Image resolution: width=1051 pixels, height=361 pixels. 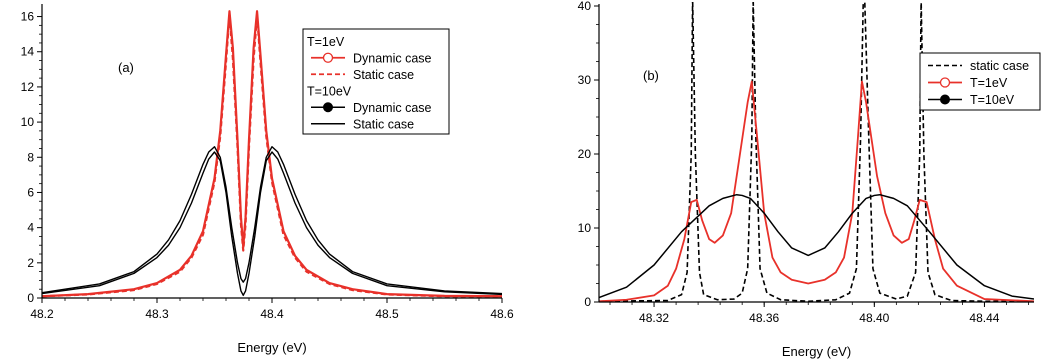 What do you see at coordinates (326, 42) in the screenshot?
I see `legend-group-header: T=1eV` at bounding box center [326, 42].